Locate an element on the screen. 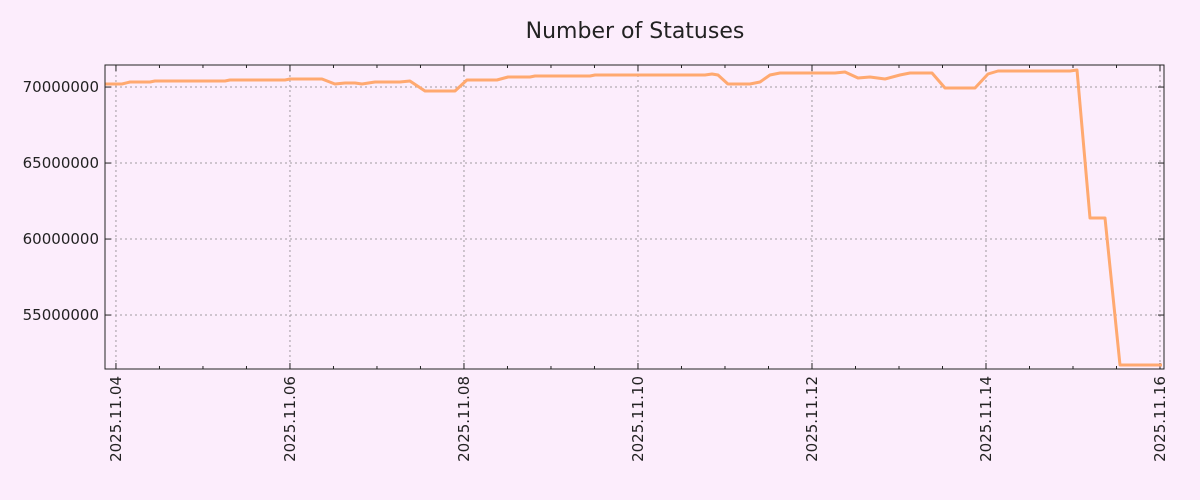  y-tick-label: 65000000 is located at coordinates (61, 163).